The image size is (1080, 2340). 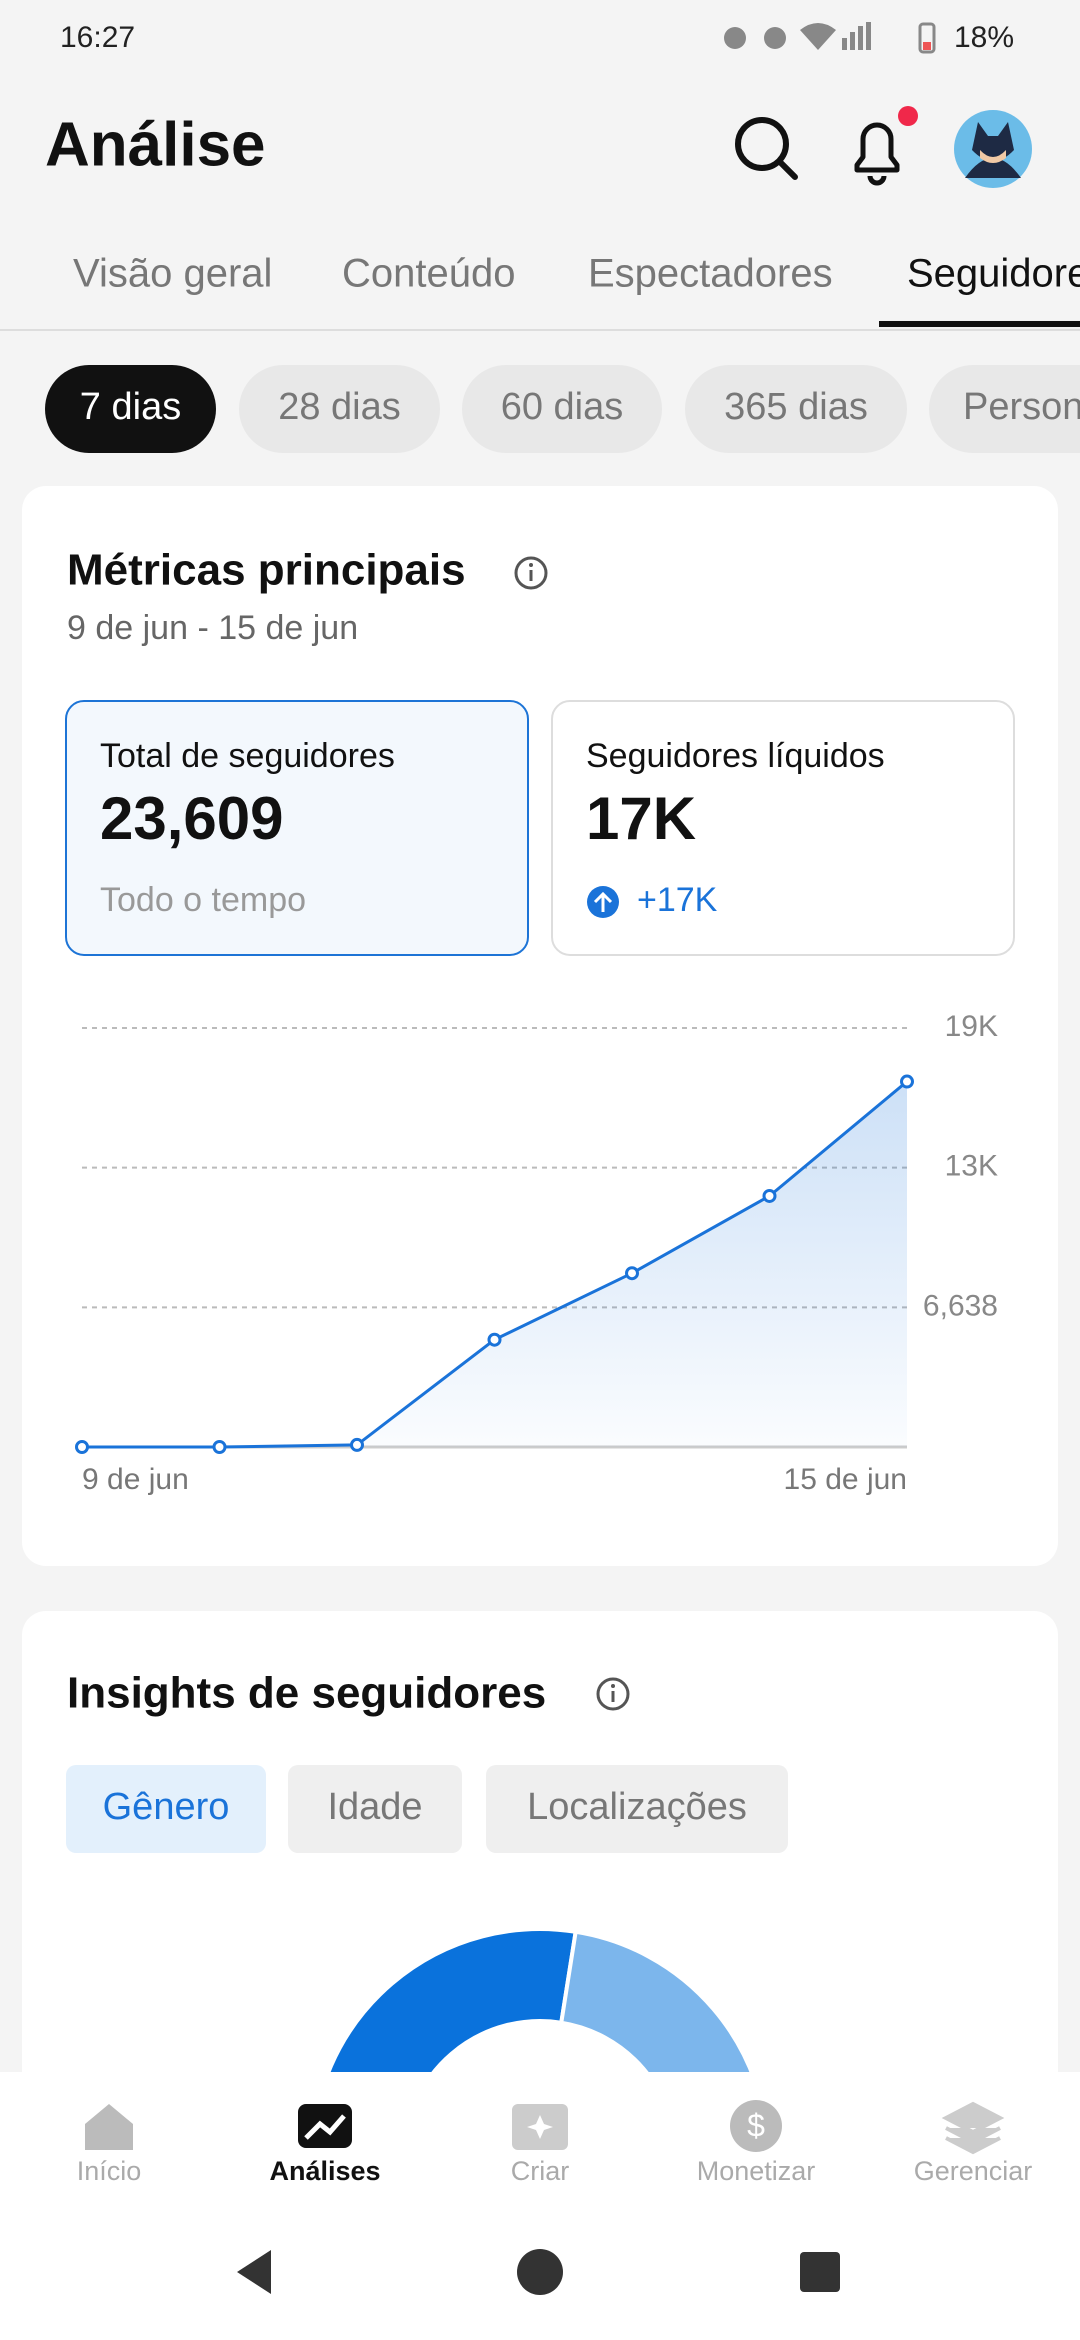 I want to click on insight-tab-label: Idade, so click(x=374, y=1807).